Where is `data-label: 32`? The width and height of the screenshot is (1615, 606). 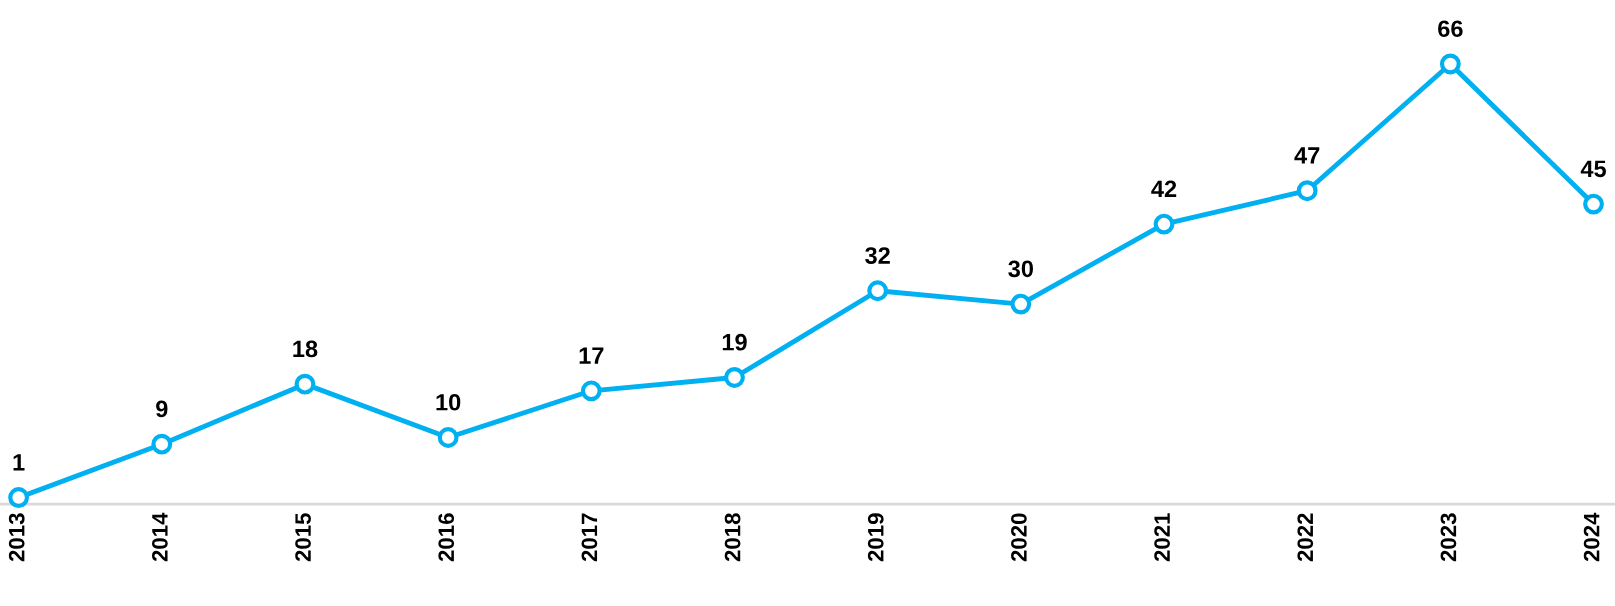 data-label: 32 is located at coordinates (877, 255).